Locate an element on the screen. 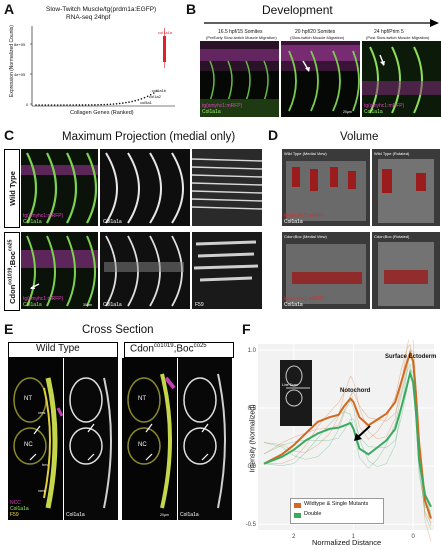 The image size is (441, 550). e-wt-marker-f59: F59 is located at coordinates (14, 515).